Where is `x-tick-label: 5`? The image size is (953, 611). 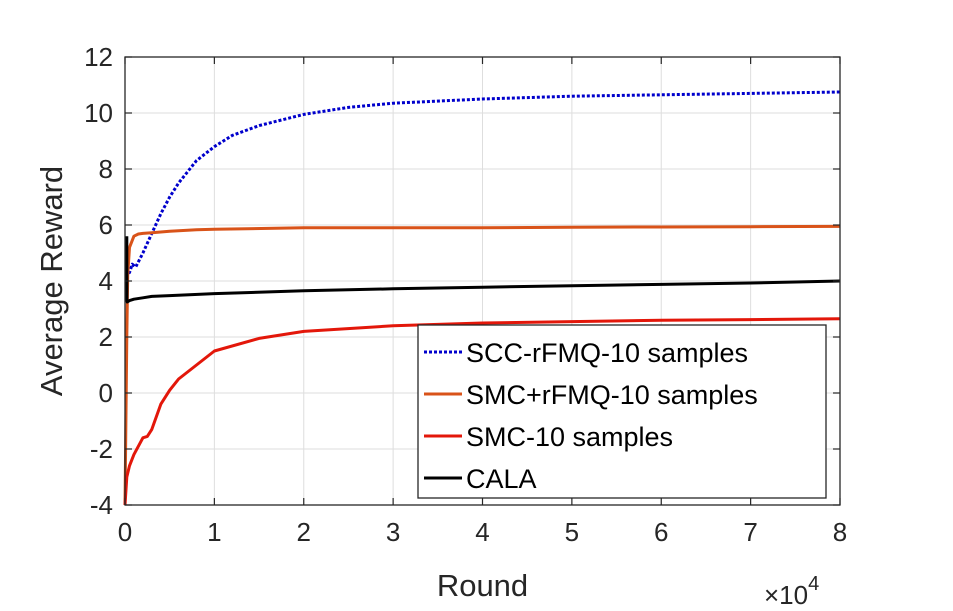
x-tick-label: 5 is located at coordinates (572, 532).